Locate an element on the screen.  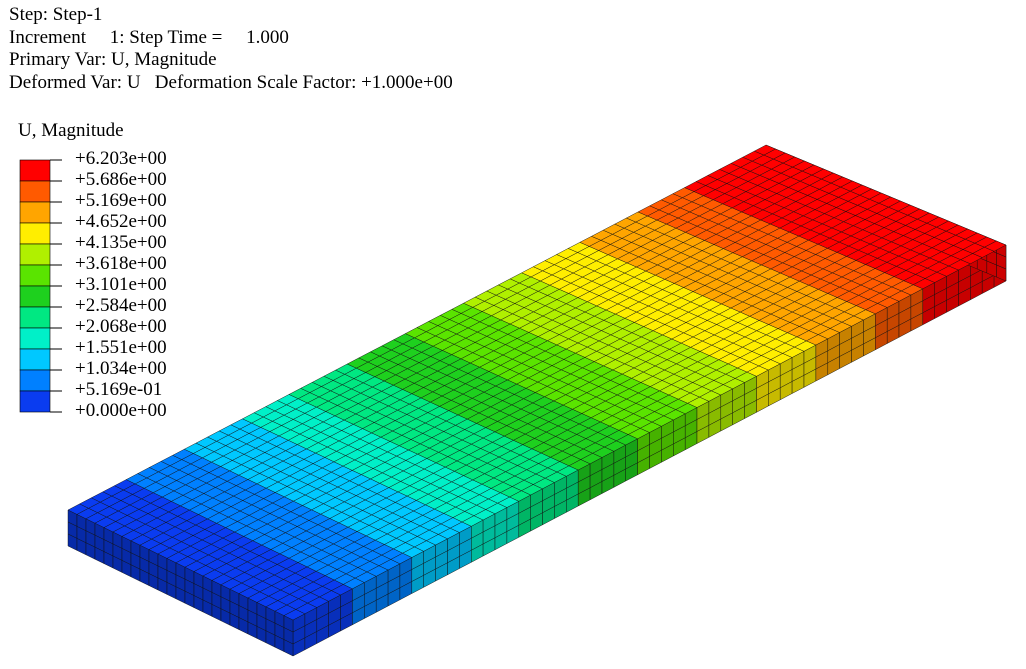
legend-label: +5.169e+00 is located at coordinates (121, 200).